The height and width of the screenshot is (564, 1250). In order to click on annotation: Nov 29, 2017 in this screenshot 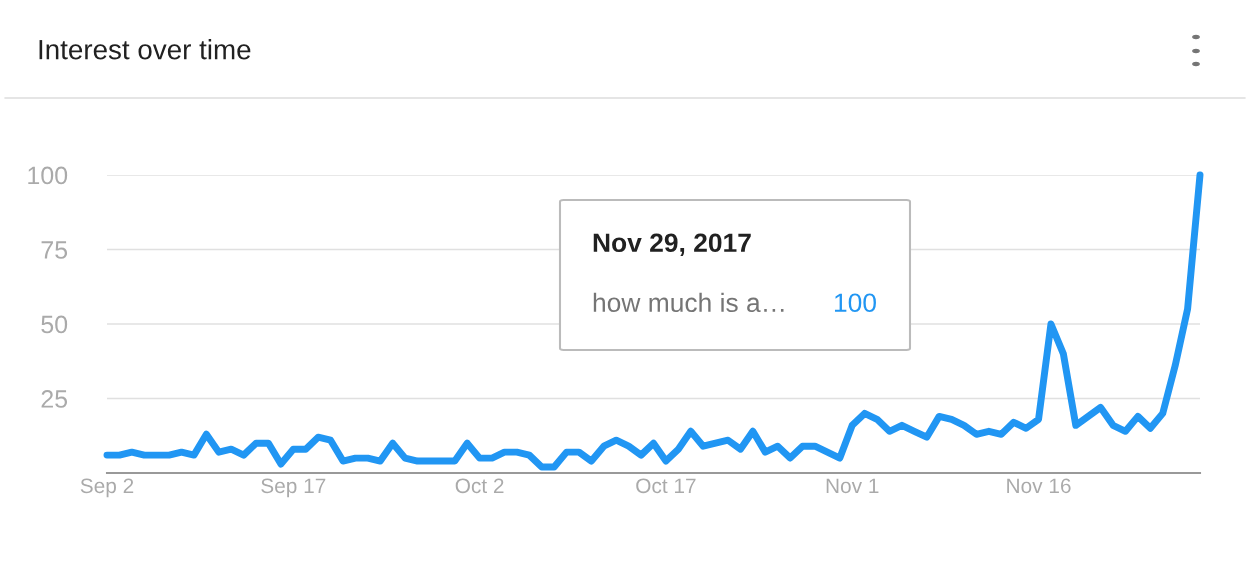, I will do `click(672, 244)`.